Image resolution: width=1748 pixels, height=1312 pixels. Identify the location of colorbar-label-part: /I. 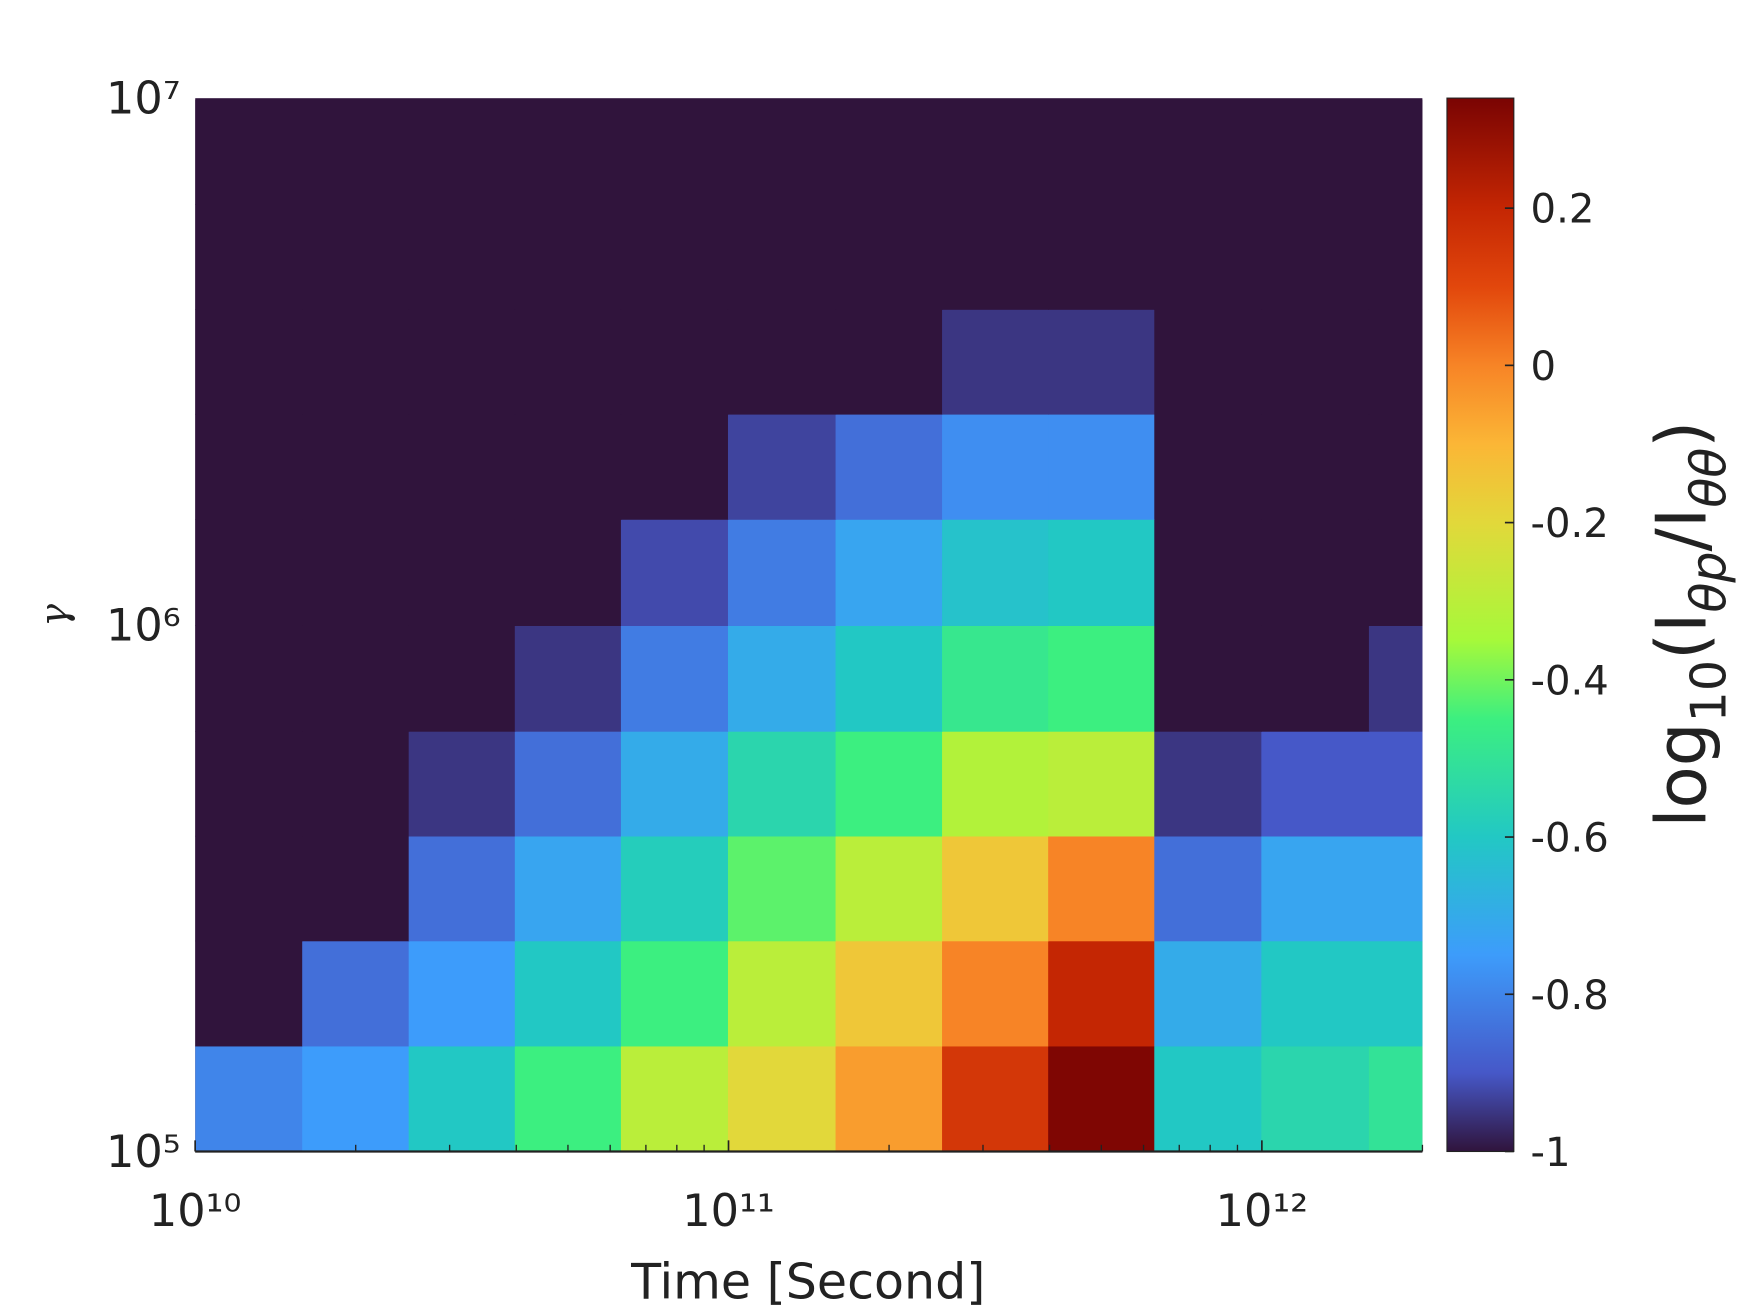
(1683, 530).